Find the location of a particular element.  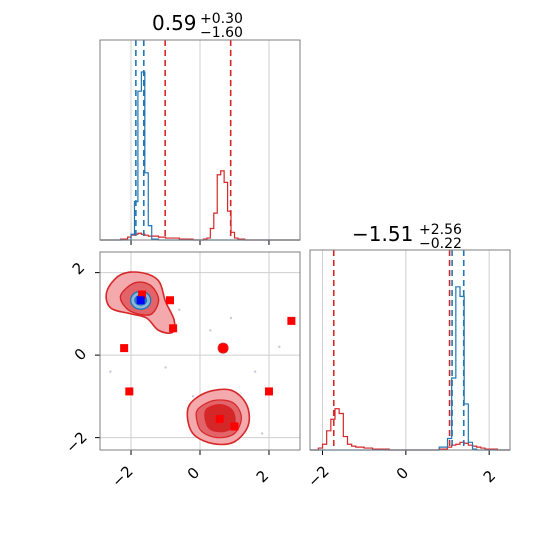

param2-x-tick-labels: −2 0 2 is located at coordinates (401, 476).